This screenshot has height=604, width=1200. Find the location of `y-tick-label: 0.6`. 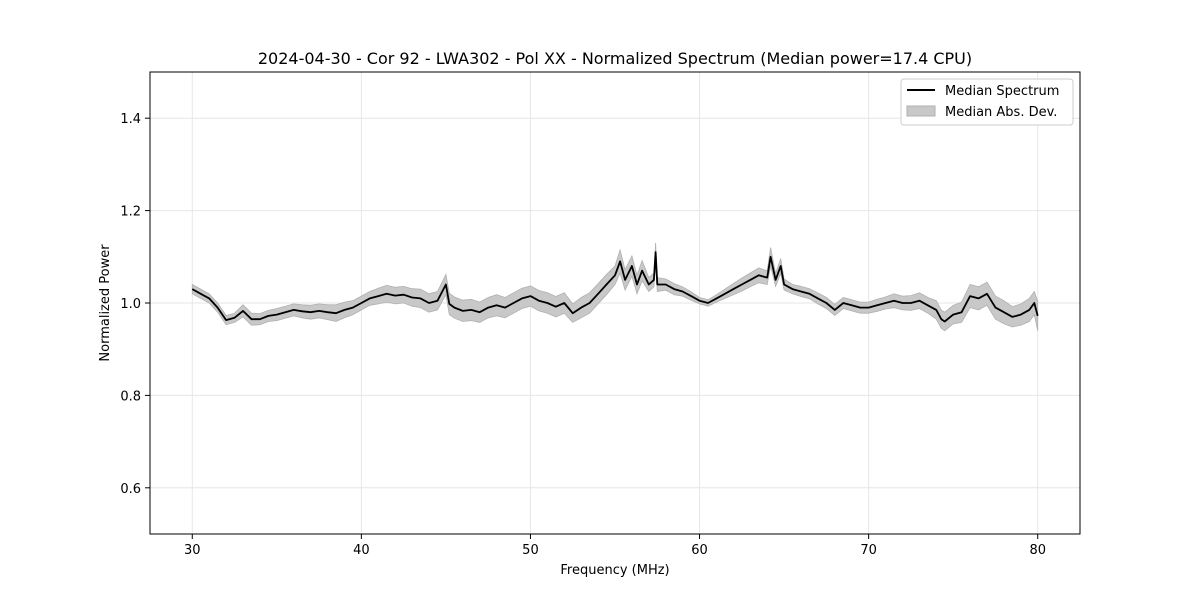

y-tick-label: 0.6 is located at coordinates (130, 489).